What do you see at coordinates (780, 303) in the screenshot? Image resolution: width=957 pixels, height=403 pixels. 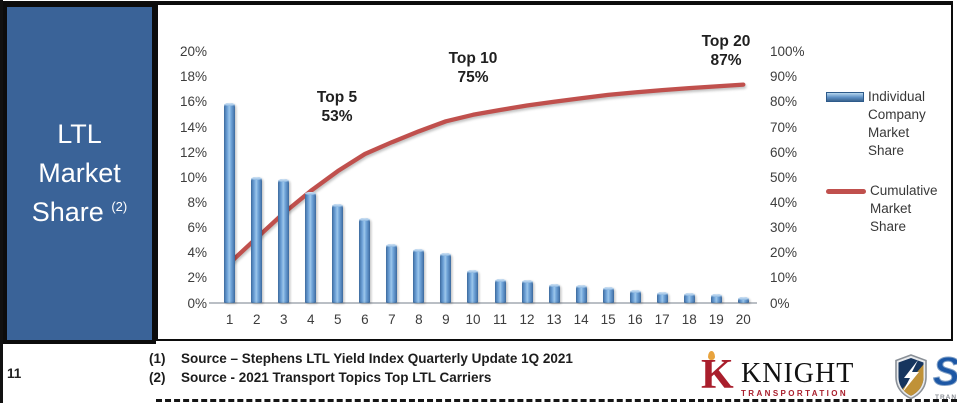 I see `right-axis-tick: 0%` at bounding box center [780, 303].